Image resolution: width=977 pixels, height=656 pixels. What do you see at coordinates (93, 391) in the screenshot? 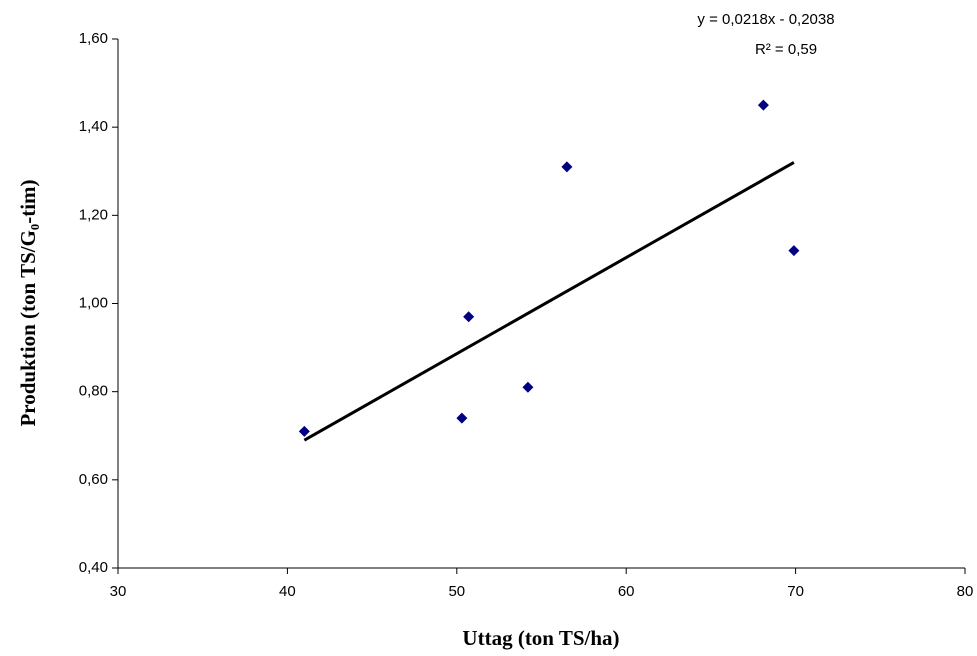
I see `y-tick-label: 0,80` at bounding box center [93, 391].